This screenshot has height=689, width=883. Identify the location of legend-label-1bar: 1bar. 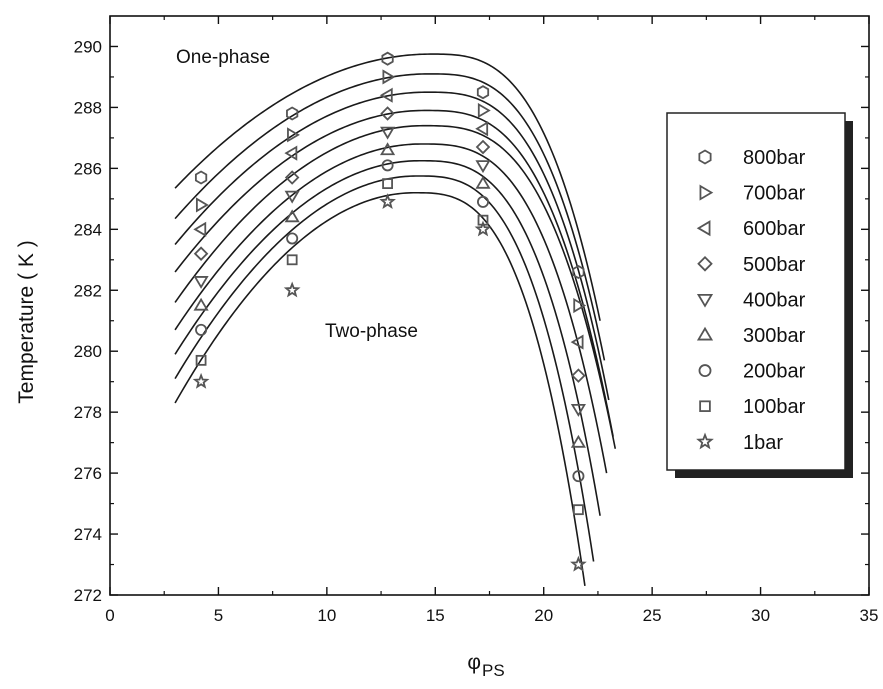
(763, 443).